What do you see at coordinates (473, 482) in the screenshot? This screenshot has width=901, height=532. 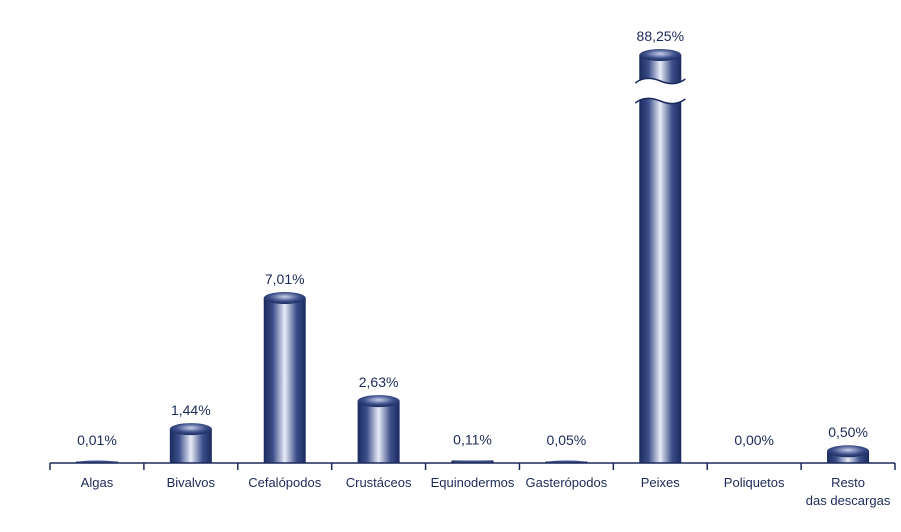 I see `x-tick-label-equinodermos: Equinodermos` at bounding box center [473, 482].